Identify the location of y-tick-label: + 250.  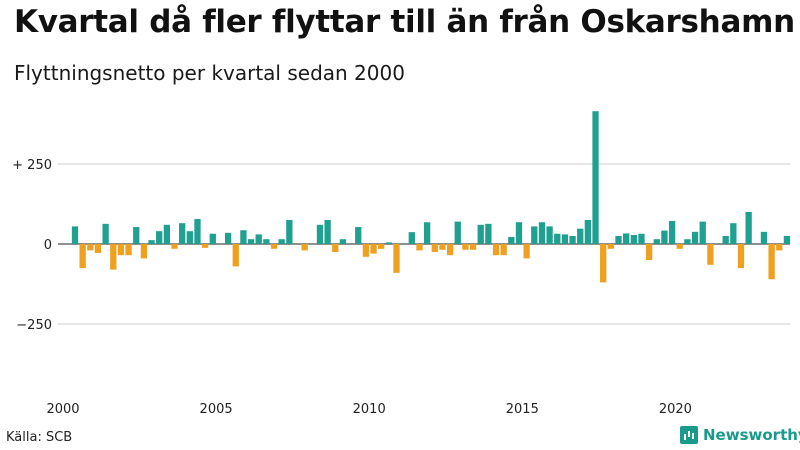
(32, 165).